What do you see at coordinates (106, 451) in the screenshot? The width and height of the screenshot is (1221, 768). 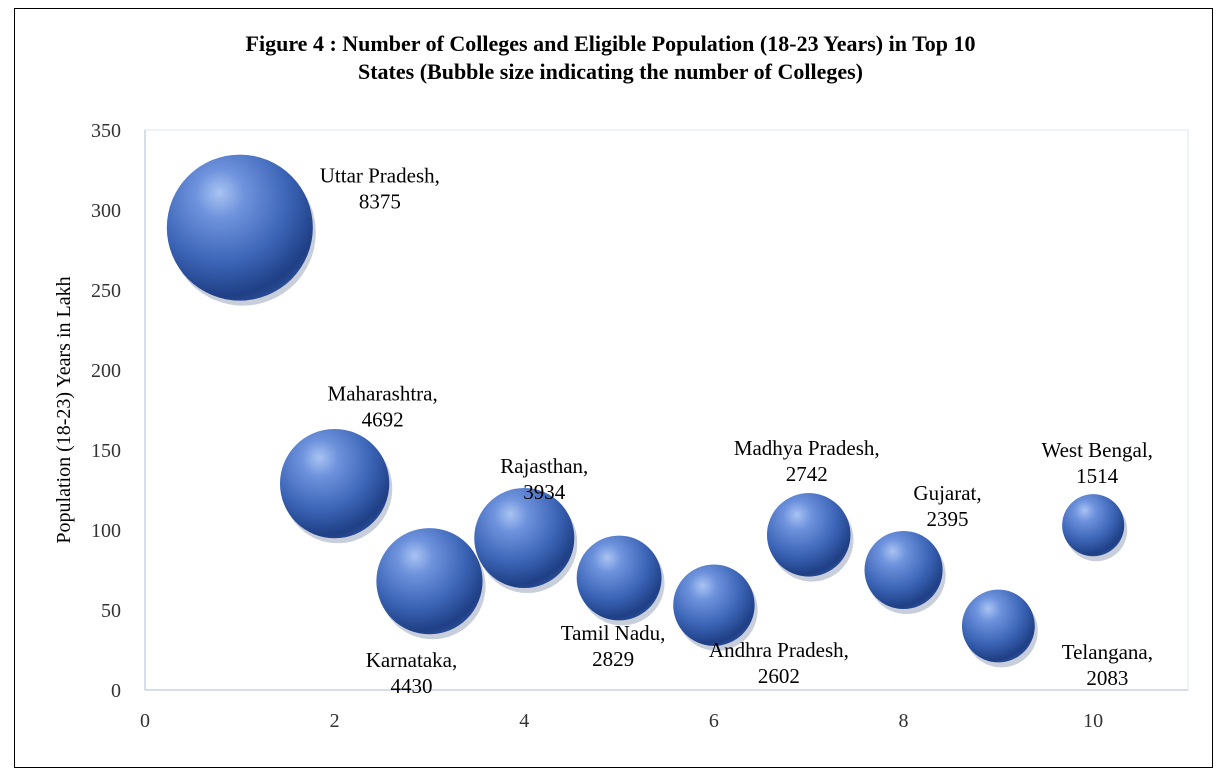 I see `y-tick-label: 150` at bounding box center [106, 451].